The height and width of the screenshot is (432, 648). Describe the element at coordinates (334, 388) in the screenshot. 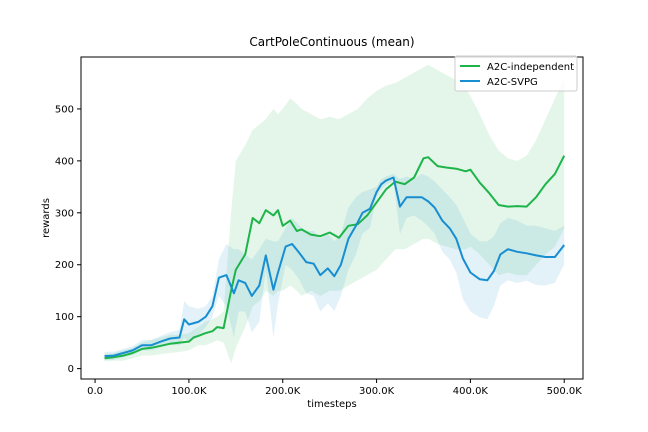

I see `x-axis: 0.0 100.0K 200.0K 300.0K 400.0K 500.0K` at that location.